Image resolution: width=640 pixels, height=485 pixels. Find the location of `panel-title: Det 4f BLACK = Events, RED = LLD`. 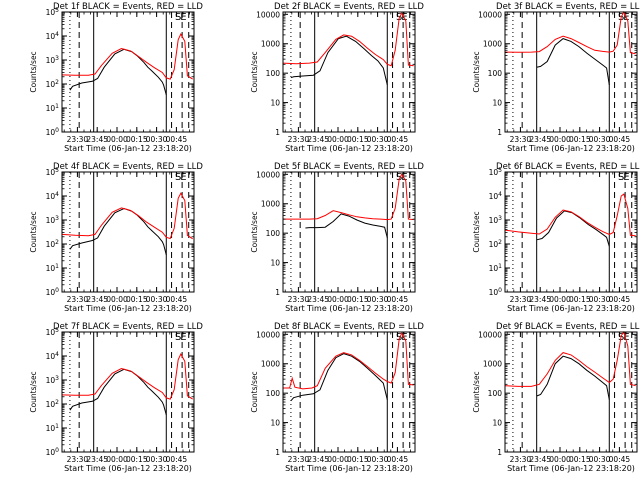

panel-title: Det 4f BLACK = Events, RED = LLD is located at coordinates (128, 167).